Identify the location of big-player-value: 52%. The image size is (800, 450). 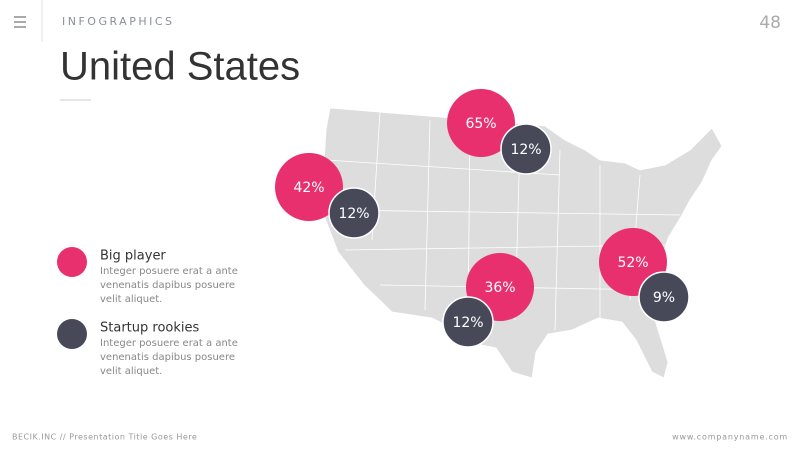
(632, 263).